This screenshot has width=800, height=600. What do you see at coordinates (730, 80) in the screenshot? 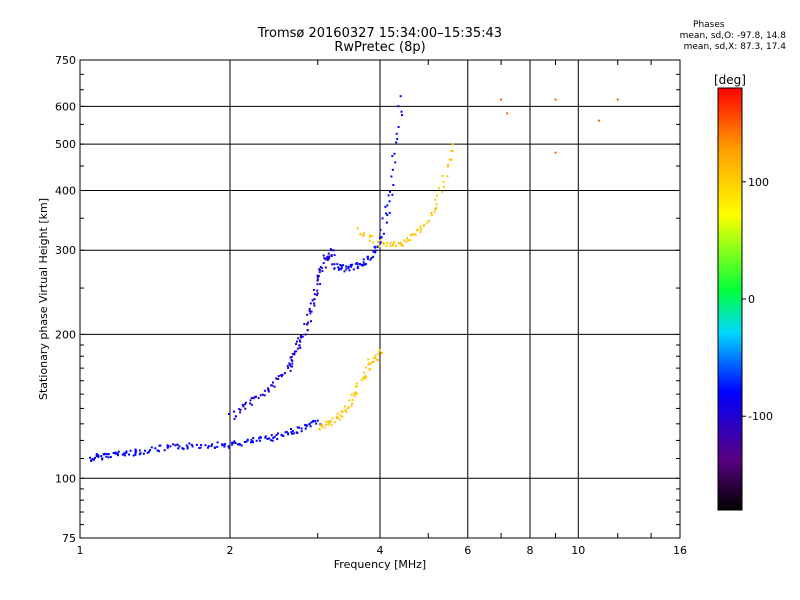
I see `colorbar-label: [deg]` at bounding box center [730, 80].